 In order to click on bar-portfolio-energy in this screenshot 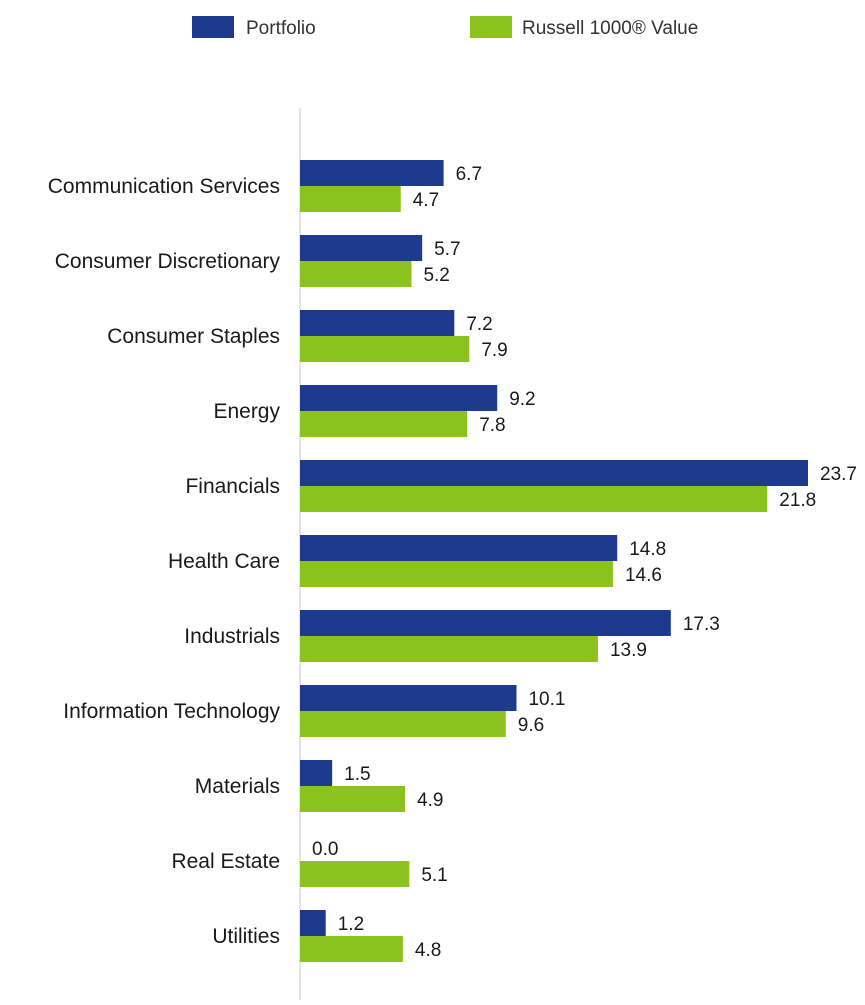, I will do `click(399, 398)`.